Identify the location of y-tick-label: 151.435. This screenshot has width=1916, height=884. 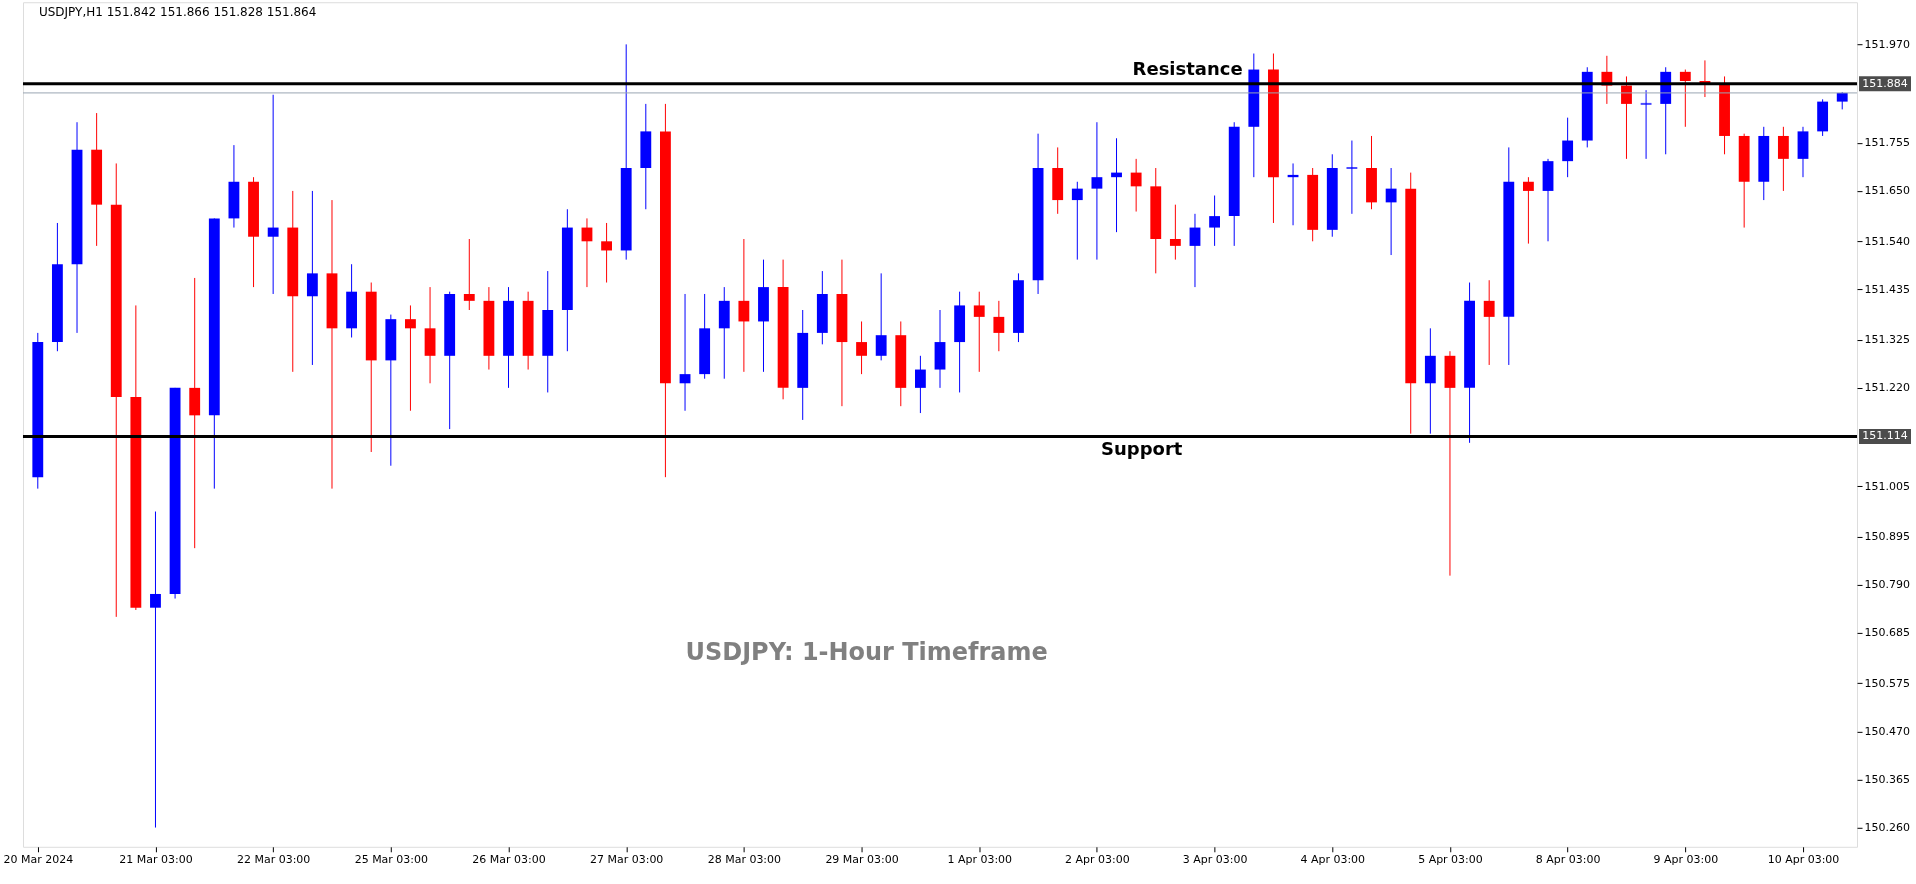
(1887, 289).